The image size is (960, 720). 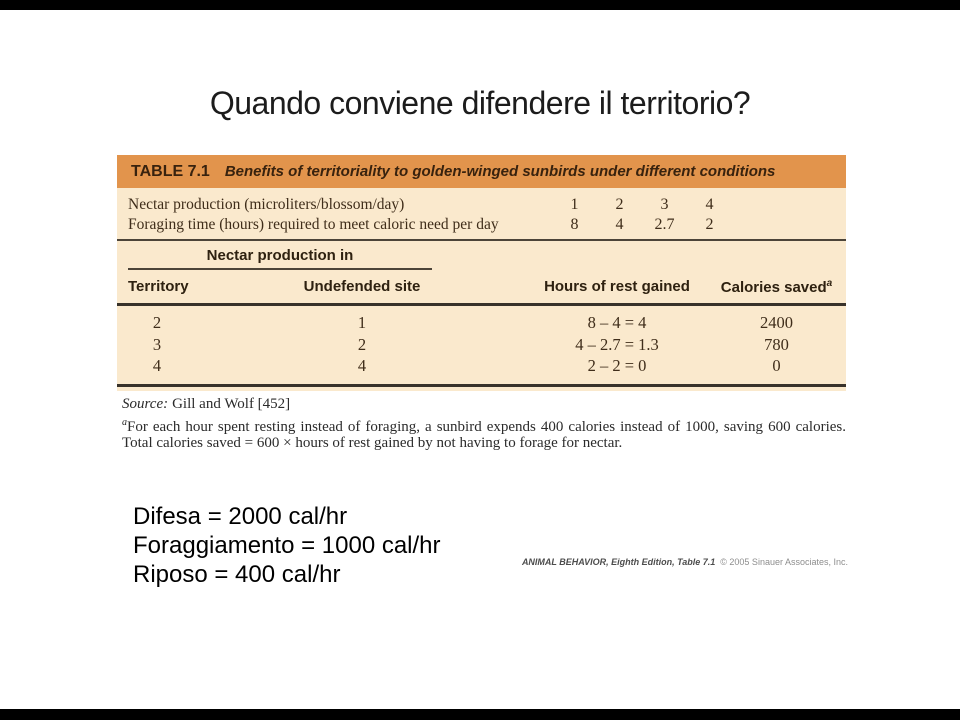 I want to click on cell: 1, so click(x=362, y=322).